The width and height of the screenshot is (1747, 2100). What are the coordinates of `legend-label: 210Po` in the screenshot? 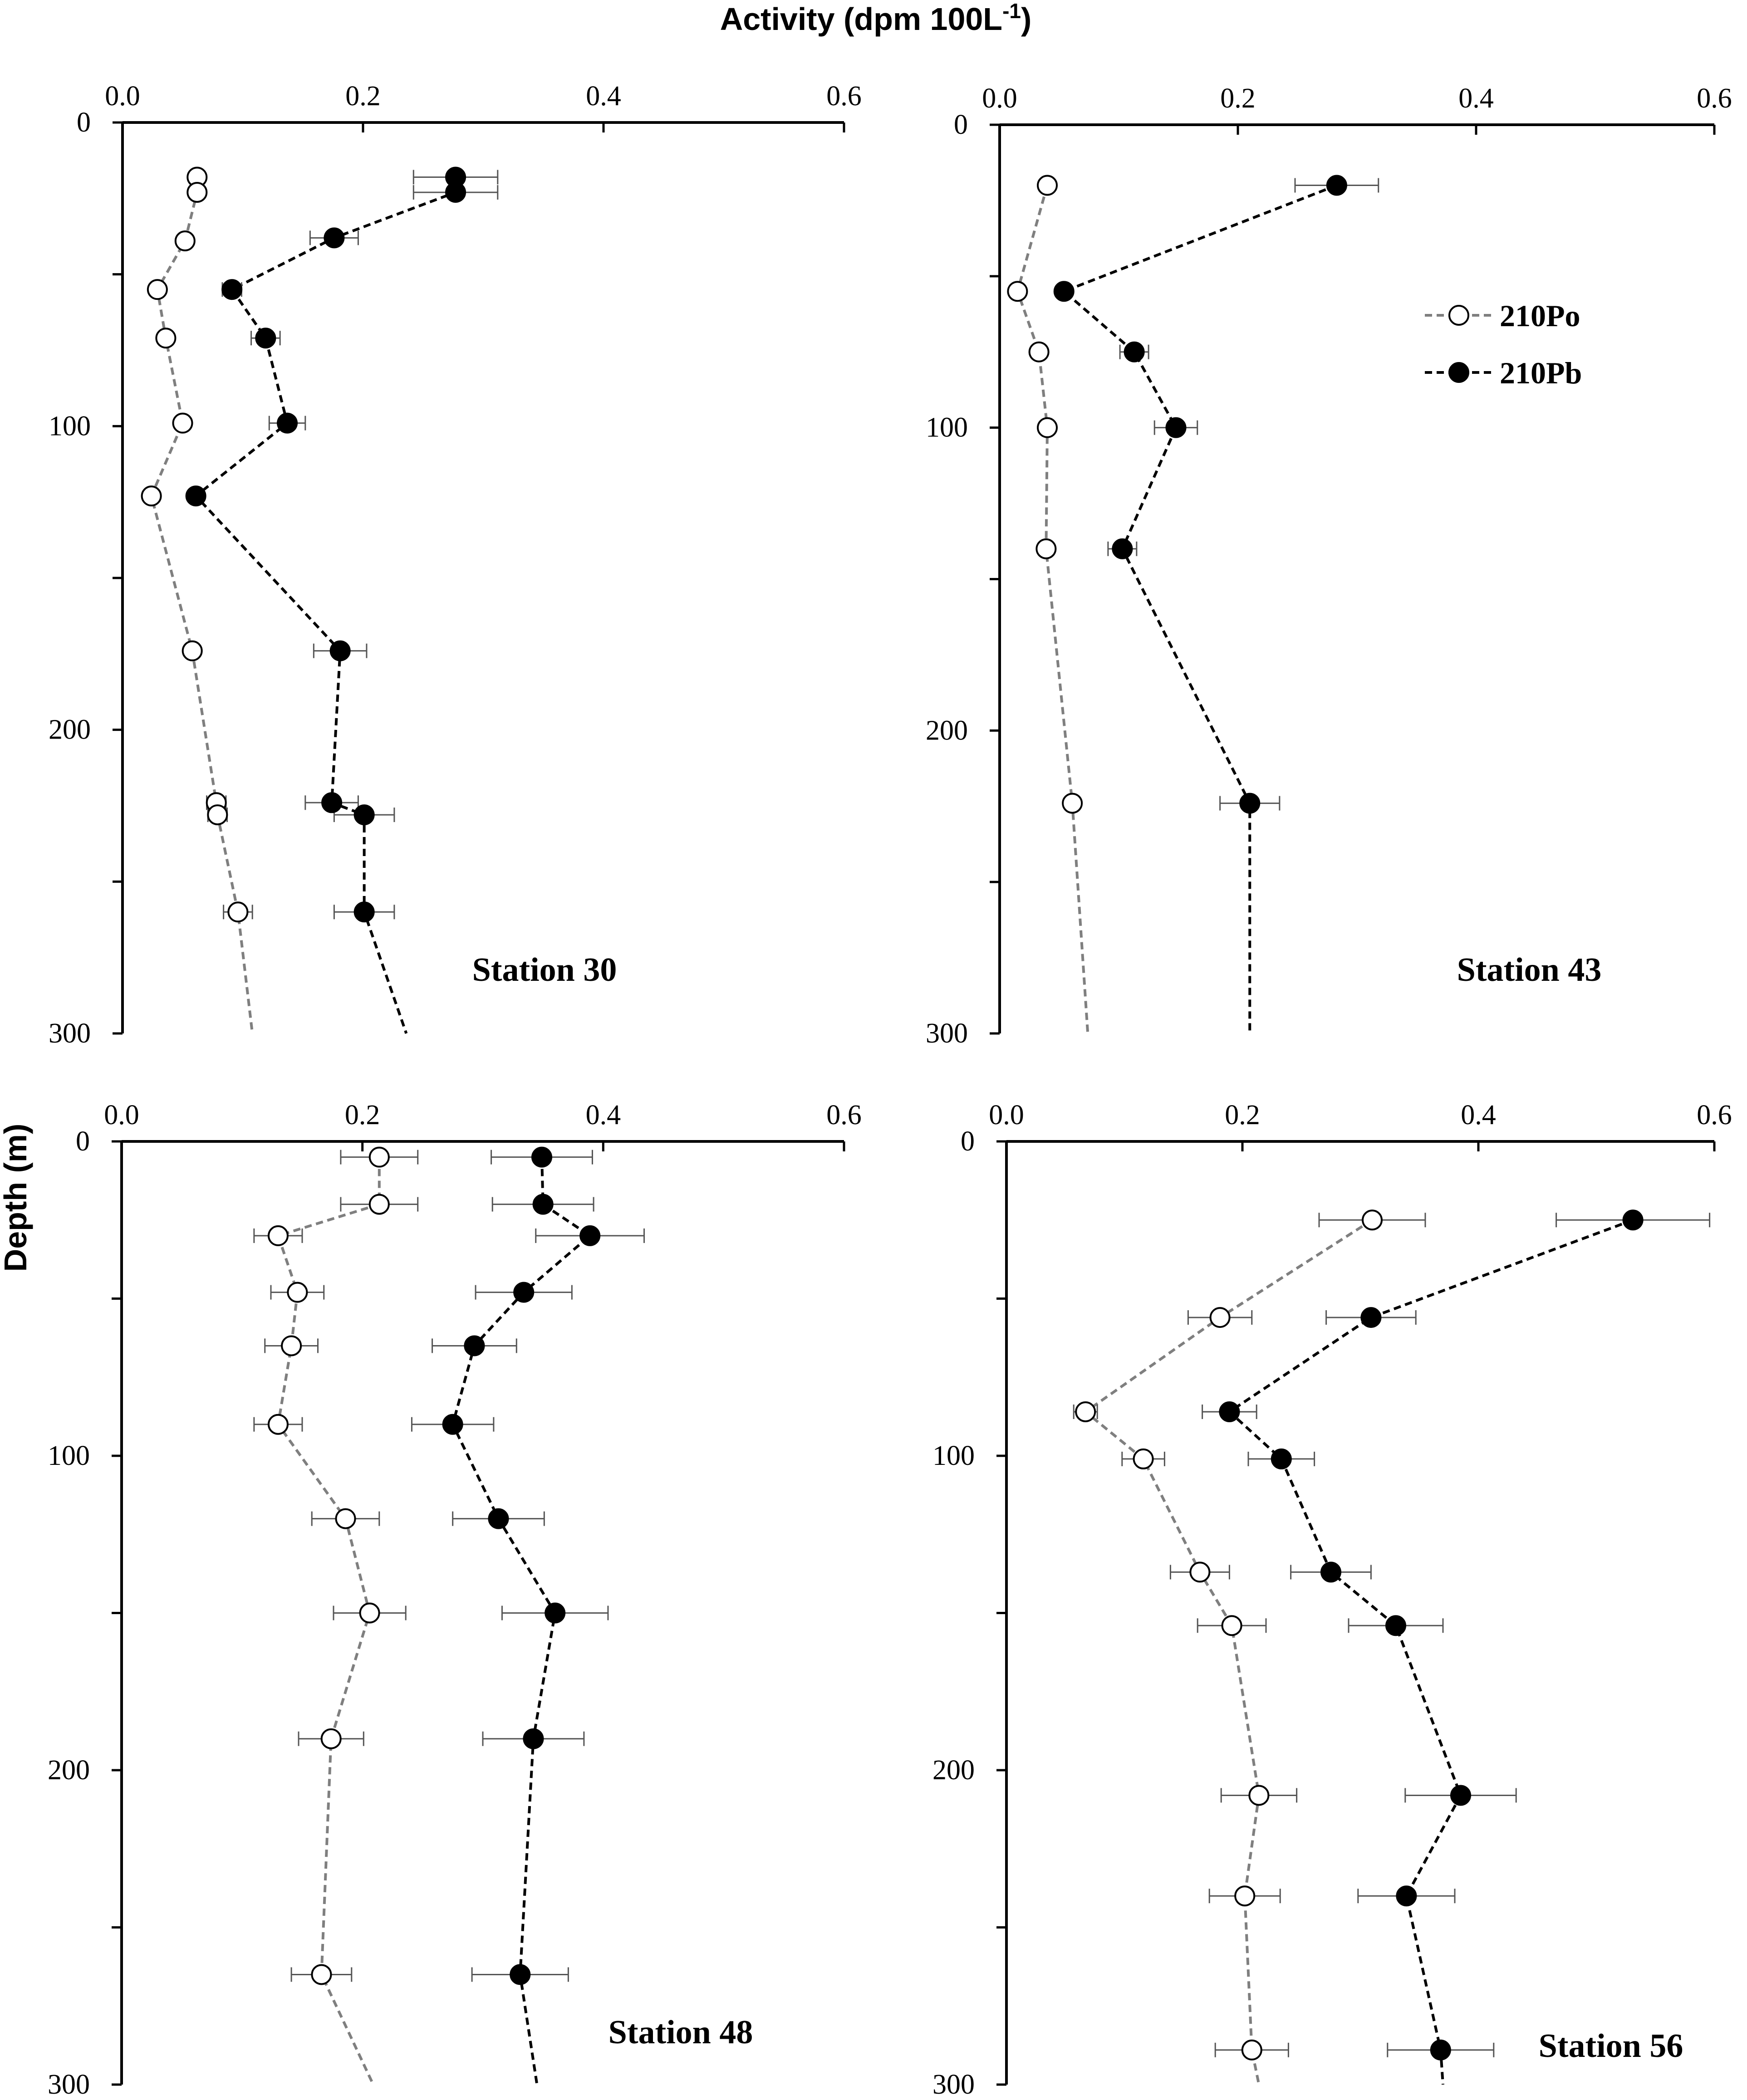 It's located at (1540, 316).